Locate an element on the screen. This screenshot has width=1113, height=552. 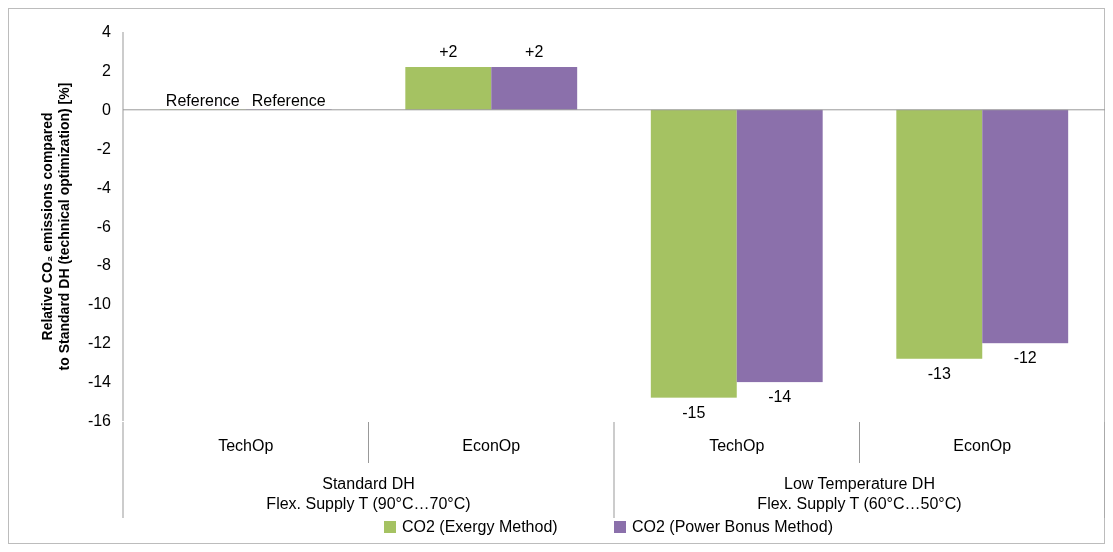
data-label: -13 is located at coordinates (939, 373).